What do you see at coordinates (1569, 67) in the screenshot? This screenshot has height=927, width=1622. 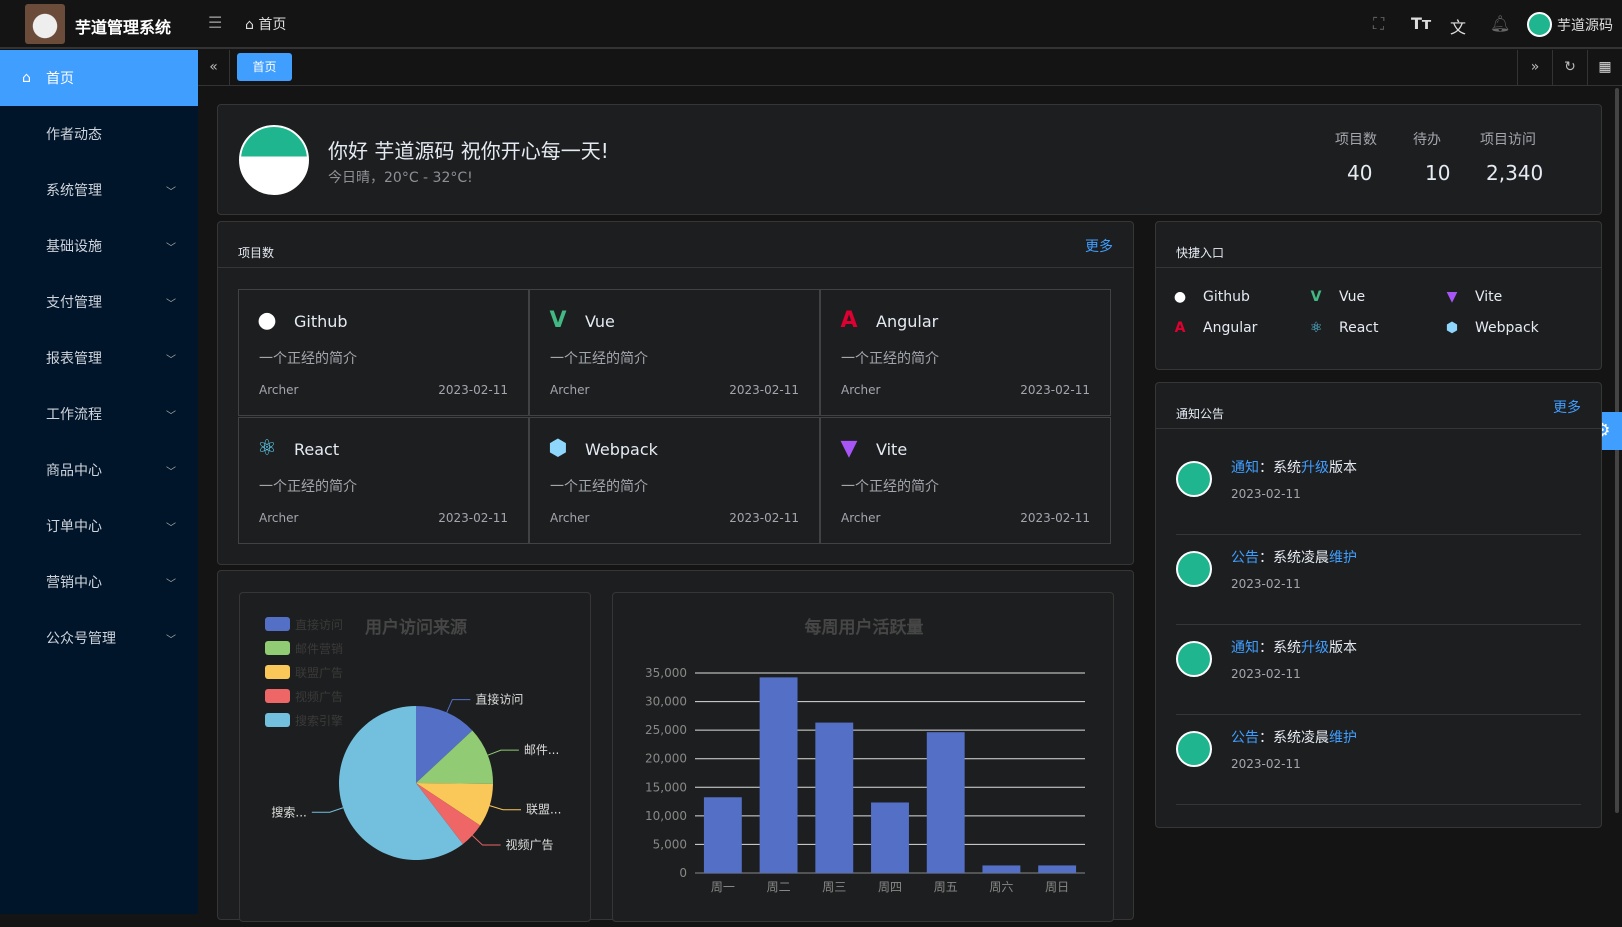 I see `refresh-icon: ↻` at bounding box center [1569, 67].